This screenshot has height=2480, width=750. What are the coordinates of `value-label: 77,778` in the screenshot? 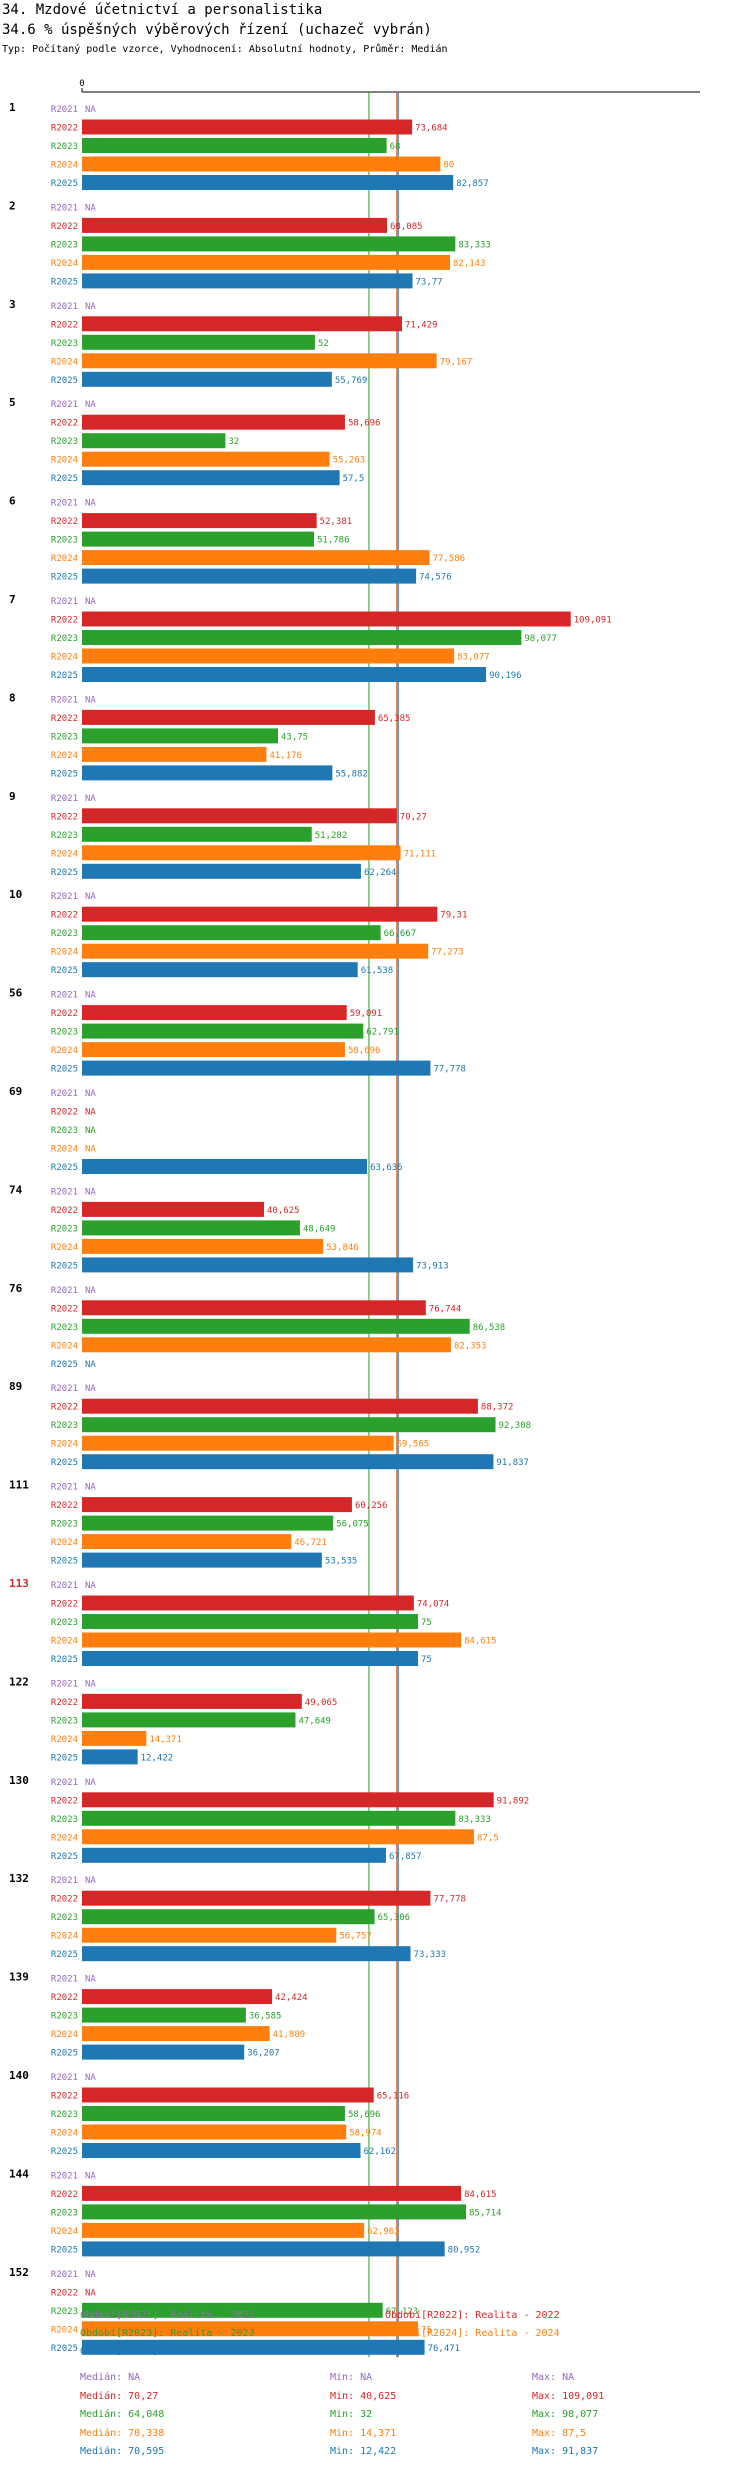 It's located at (449, 1070).